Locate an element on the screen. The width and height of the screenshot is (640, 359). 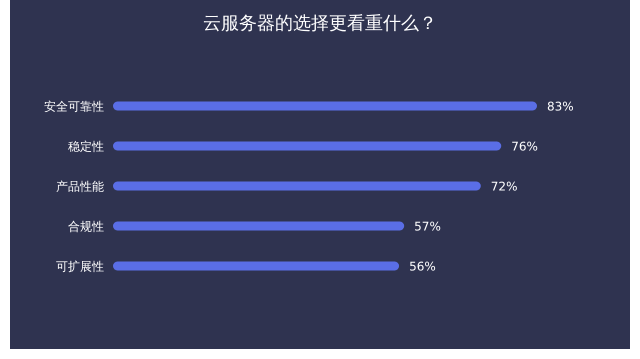
y-tick-label: 稳定性 is located at coordinates (86, 147).